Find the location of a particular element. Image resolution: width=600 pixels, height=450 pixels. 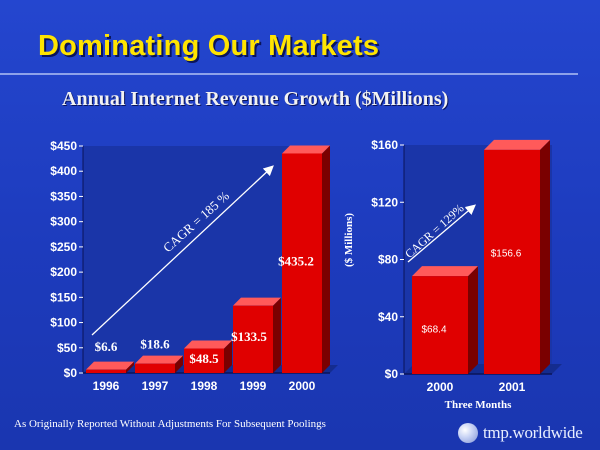

slide-title: Dominating Our Markets is located at coordinates (209, 46).